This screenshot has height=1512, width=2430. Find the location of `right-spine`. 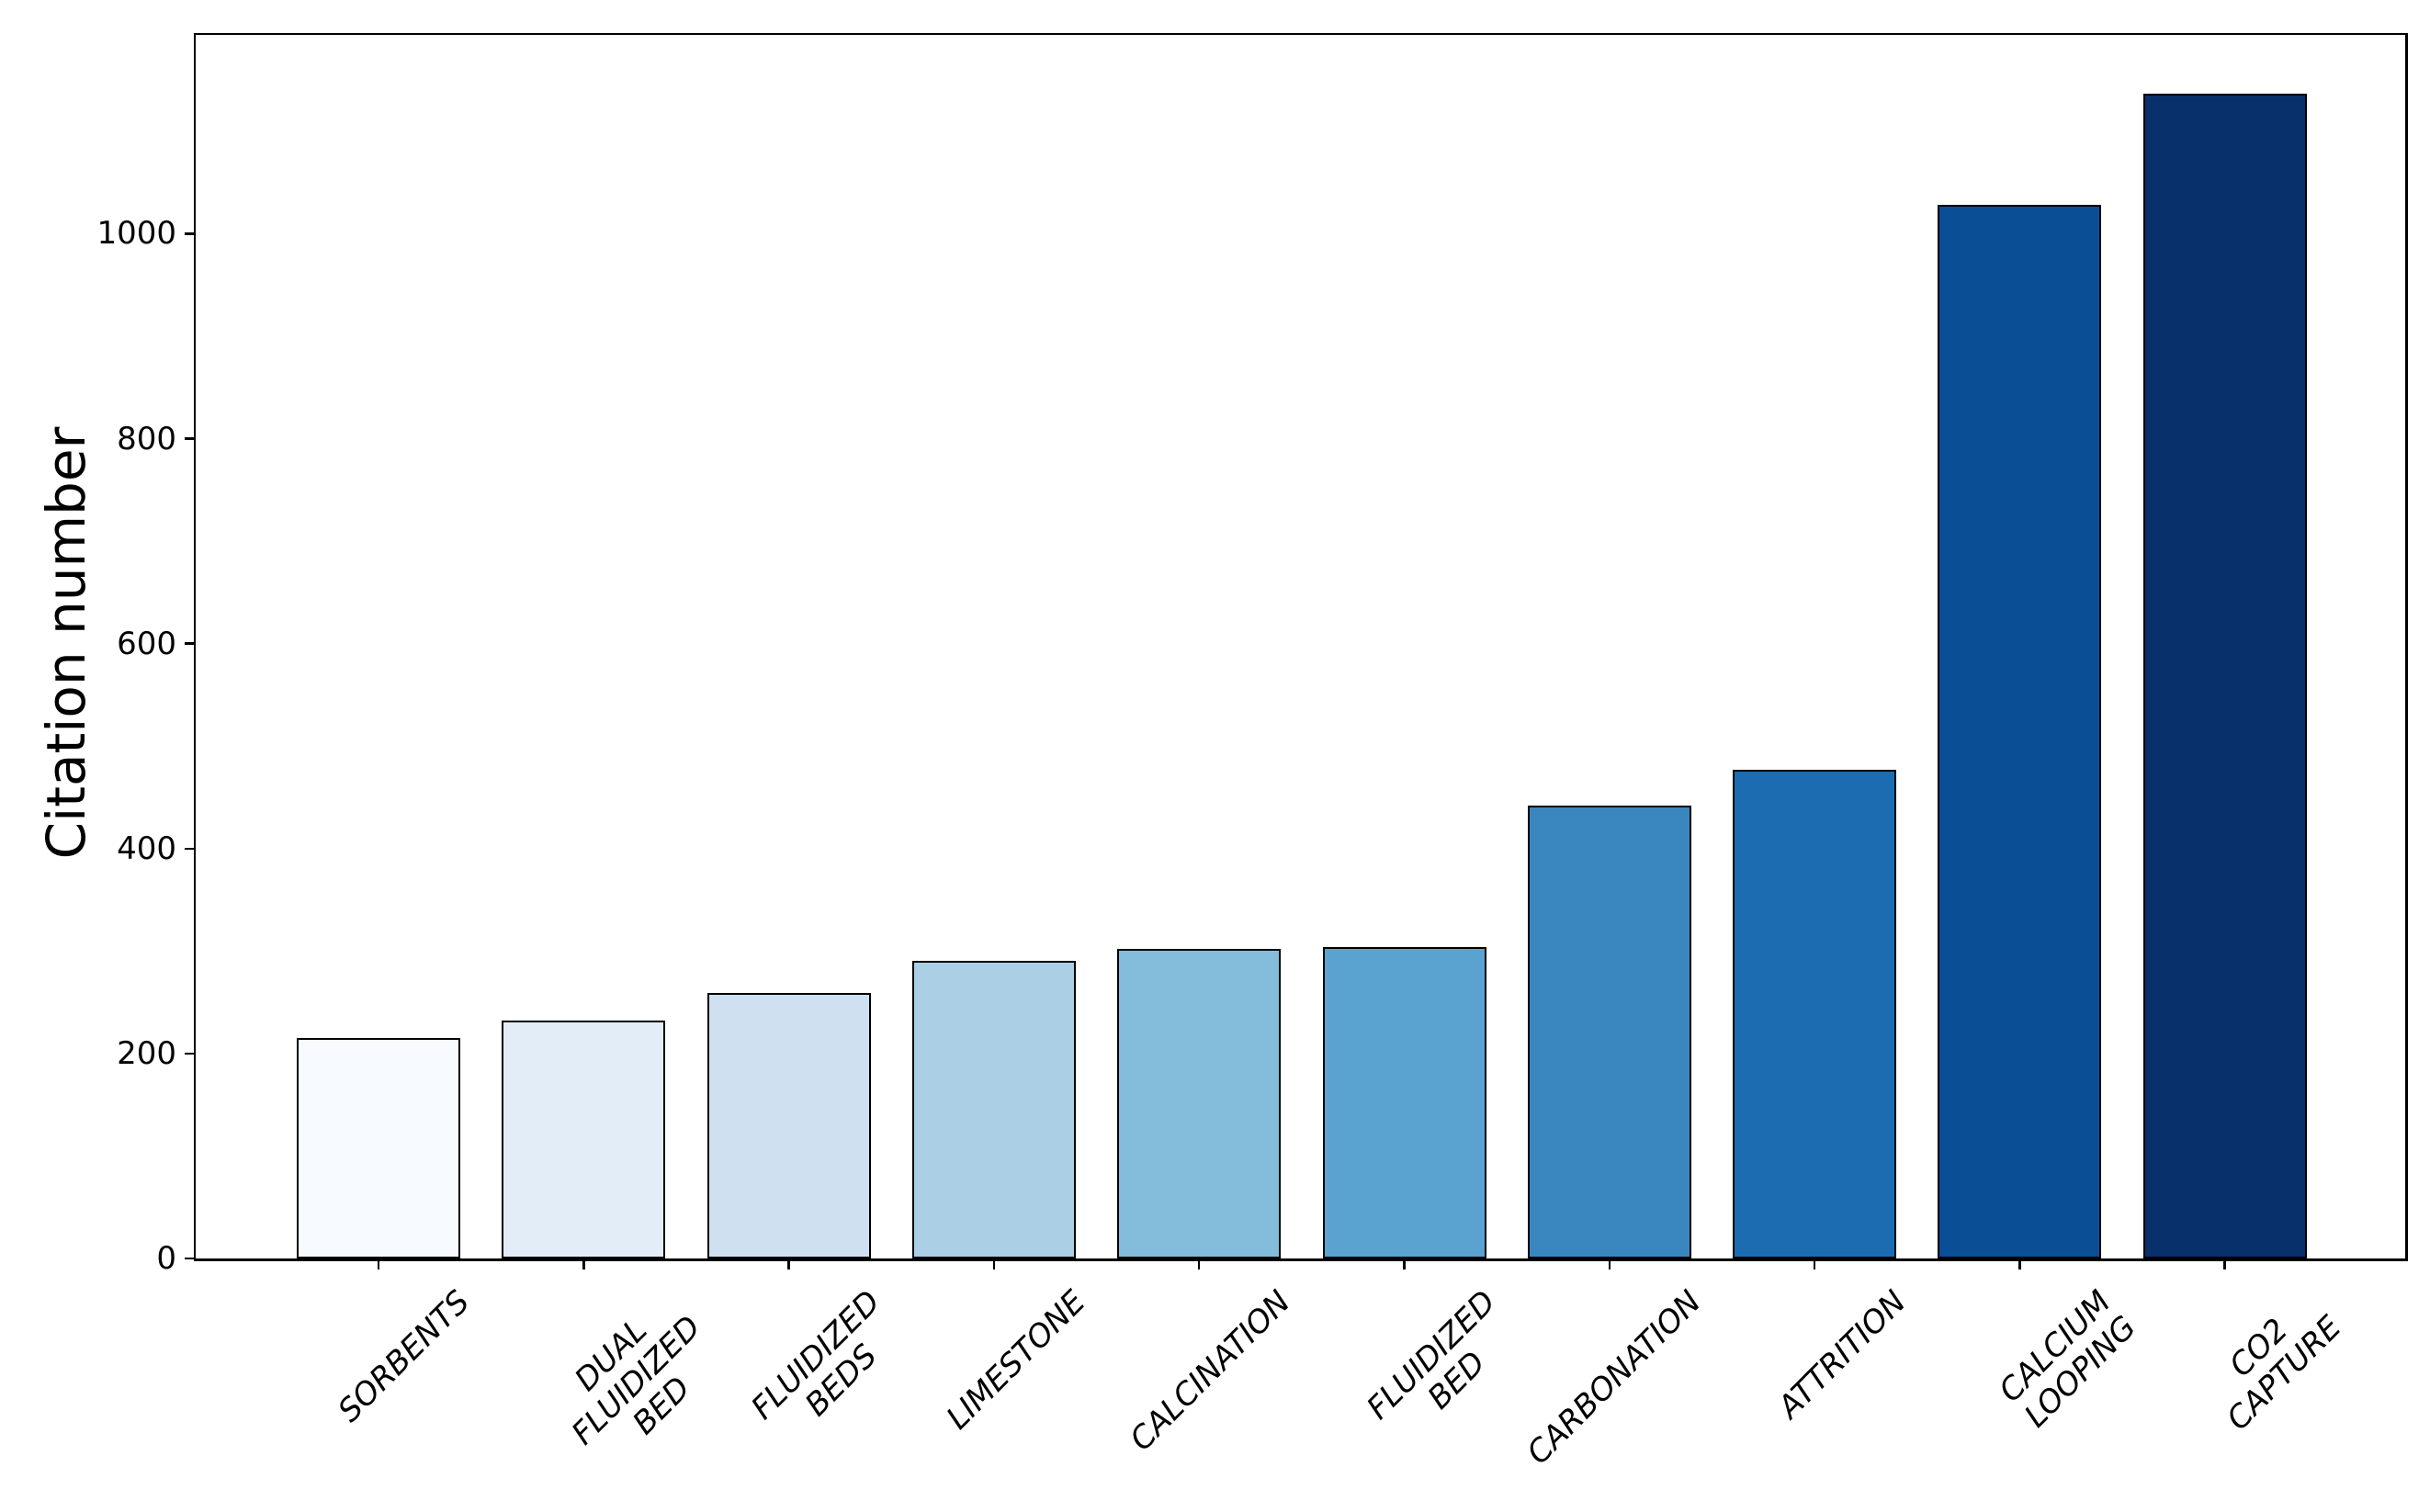

right-spine is located at coordinates (2407, 648).